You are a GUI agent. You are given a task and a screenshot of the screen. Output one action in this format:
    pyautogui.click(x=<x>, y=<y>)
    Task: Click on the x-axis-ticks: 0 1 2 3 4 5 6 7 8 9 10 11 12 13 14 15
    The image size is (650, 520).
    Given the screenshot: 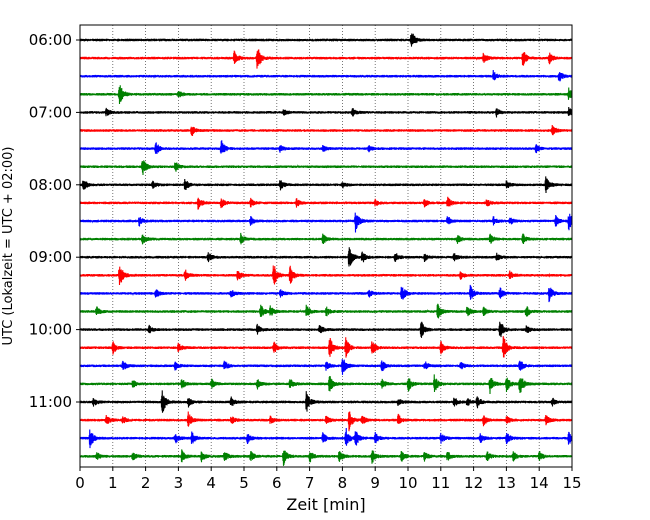 What is the action you would take?
    pyautogui.click(x=328, y=479)
    